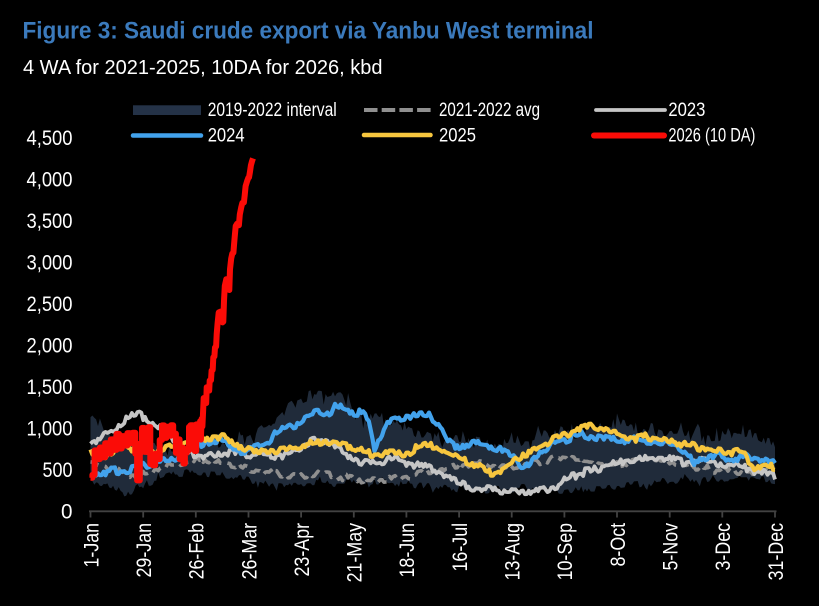  What do you see at coordinates (249, 551) in the screenshot?
I see `svg-text: 26-Mar` at bounding box center [249, 551].